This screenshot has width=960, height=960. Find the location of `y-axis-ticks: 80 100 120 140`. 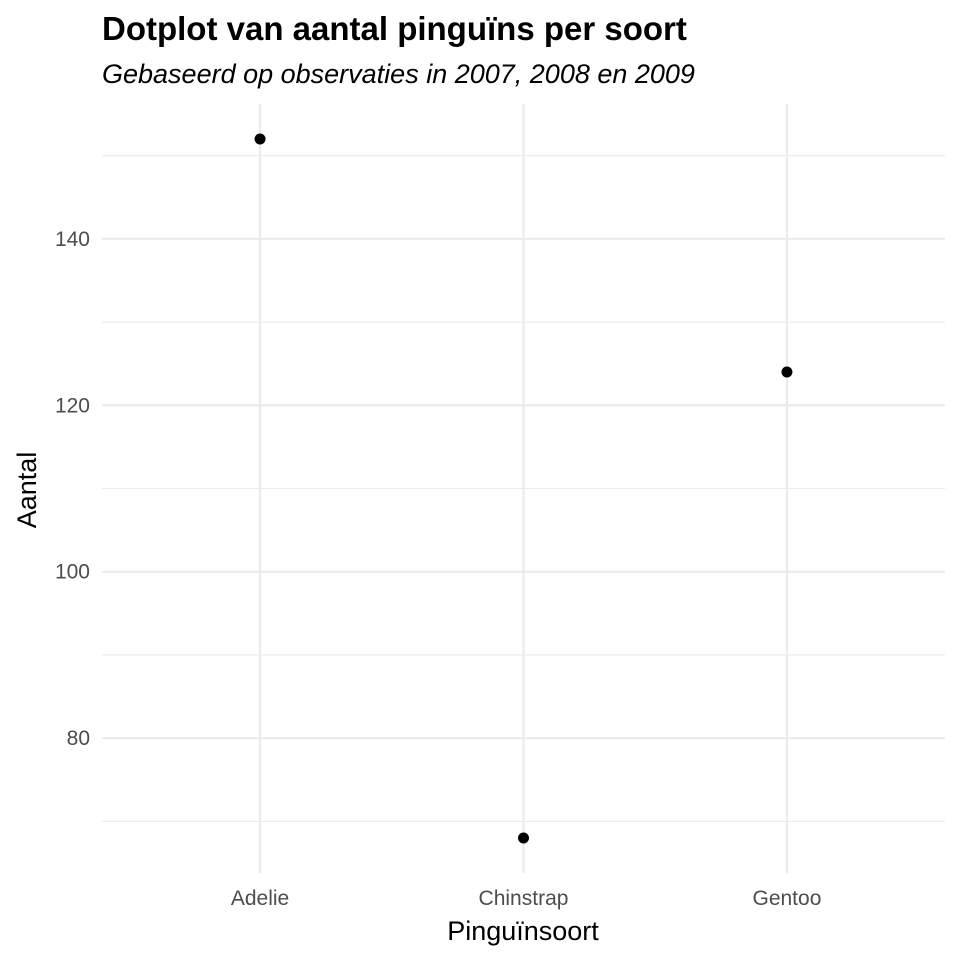

y-axis-ticks: 80 100 120 140 is located at coordinates (72, 489).